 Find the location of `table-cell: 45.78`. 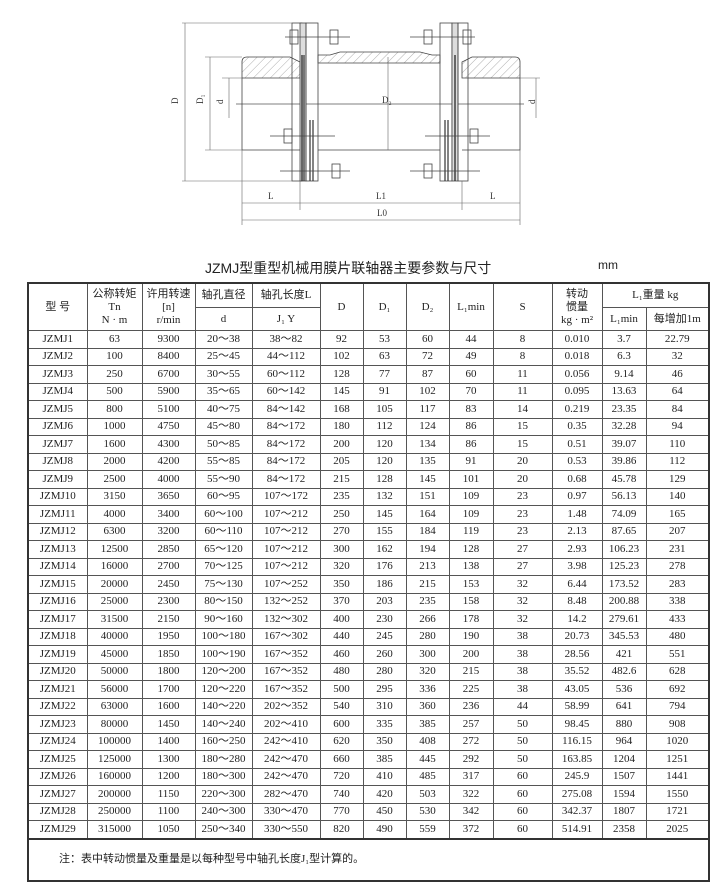

table-cell: 45.78 is located at coordinates (624, 479).